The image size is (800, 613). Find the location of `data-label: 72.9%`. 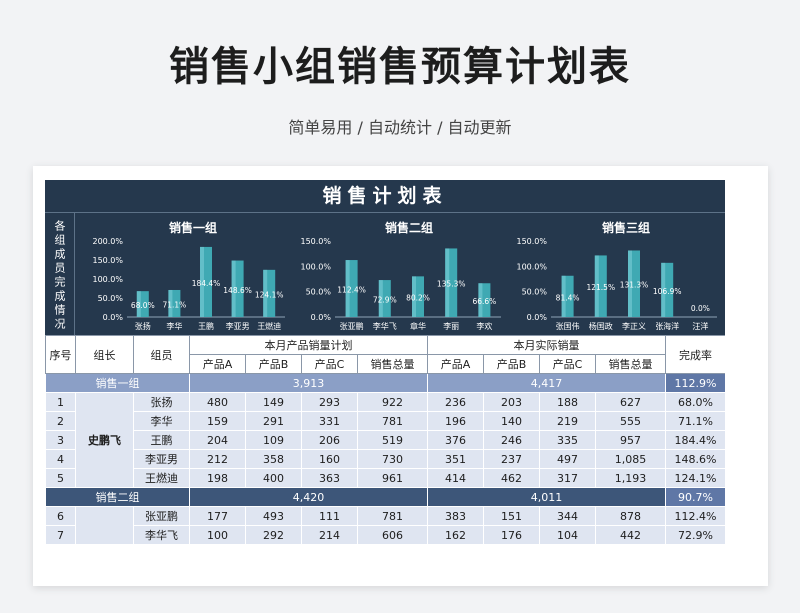

data-label: 72.9% is located at coordinates (385, 300).